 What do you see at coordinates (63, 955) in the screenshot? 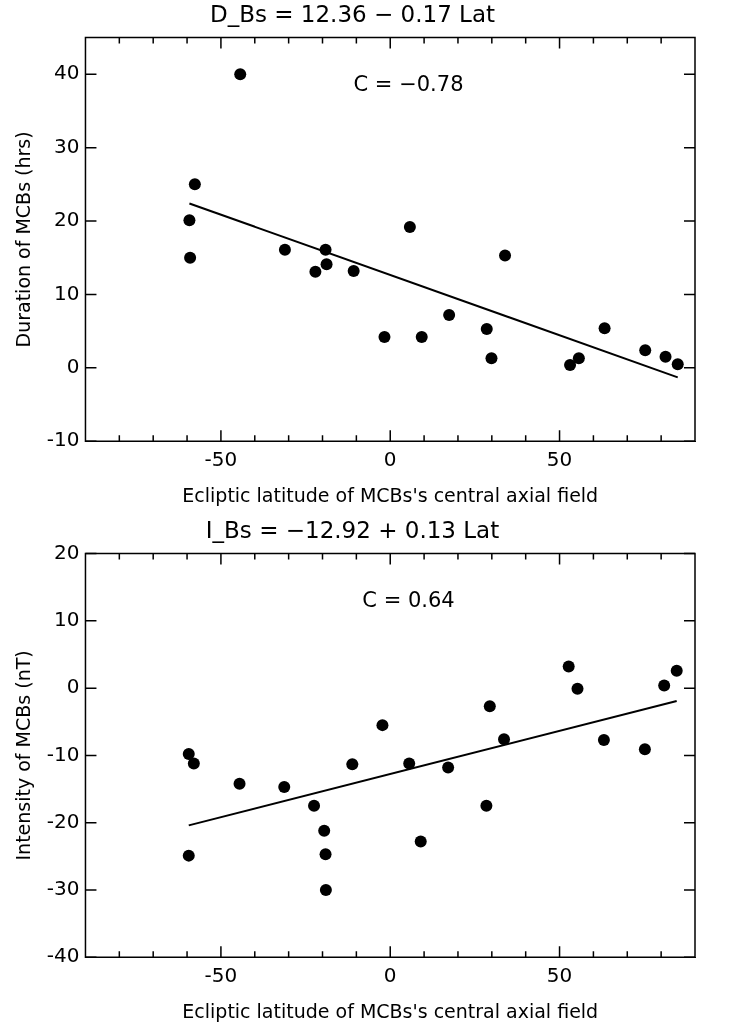
I see `y-tick-label: -40` at bounding box center [63, 955].